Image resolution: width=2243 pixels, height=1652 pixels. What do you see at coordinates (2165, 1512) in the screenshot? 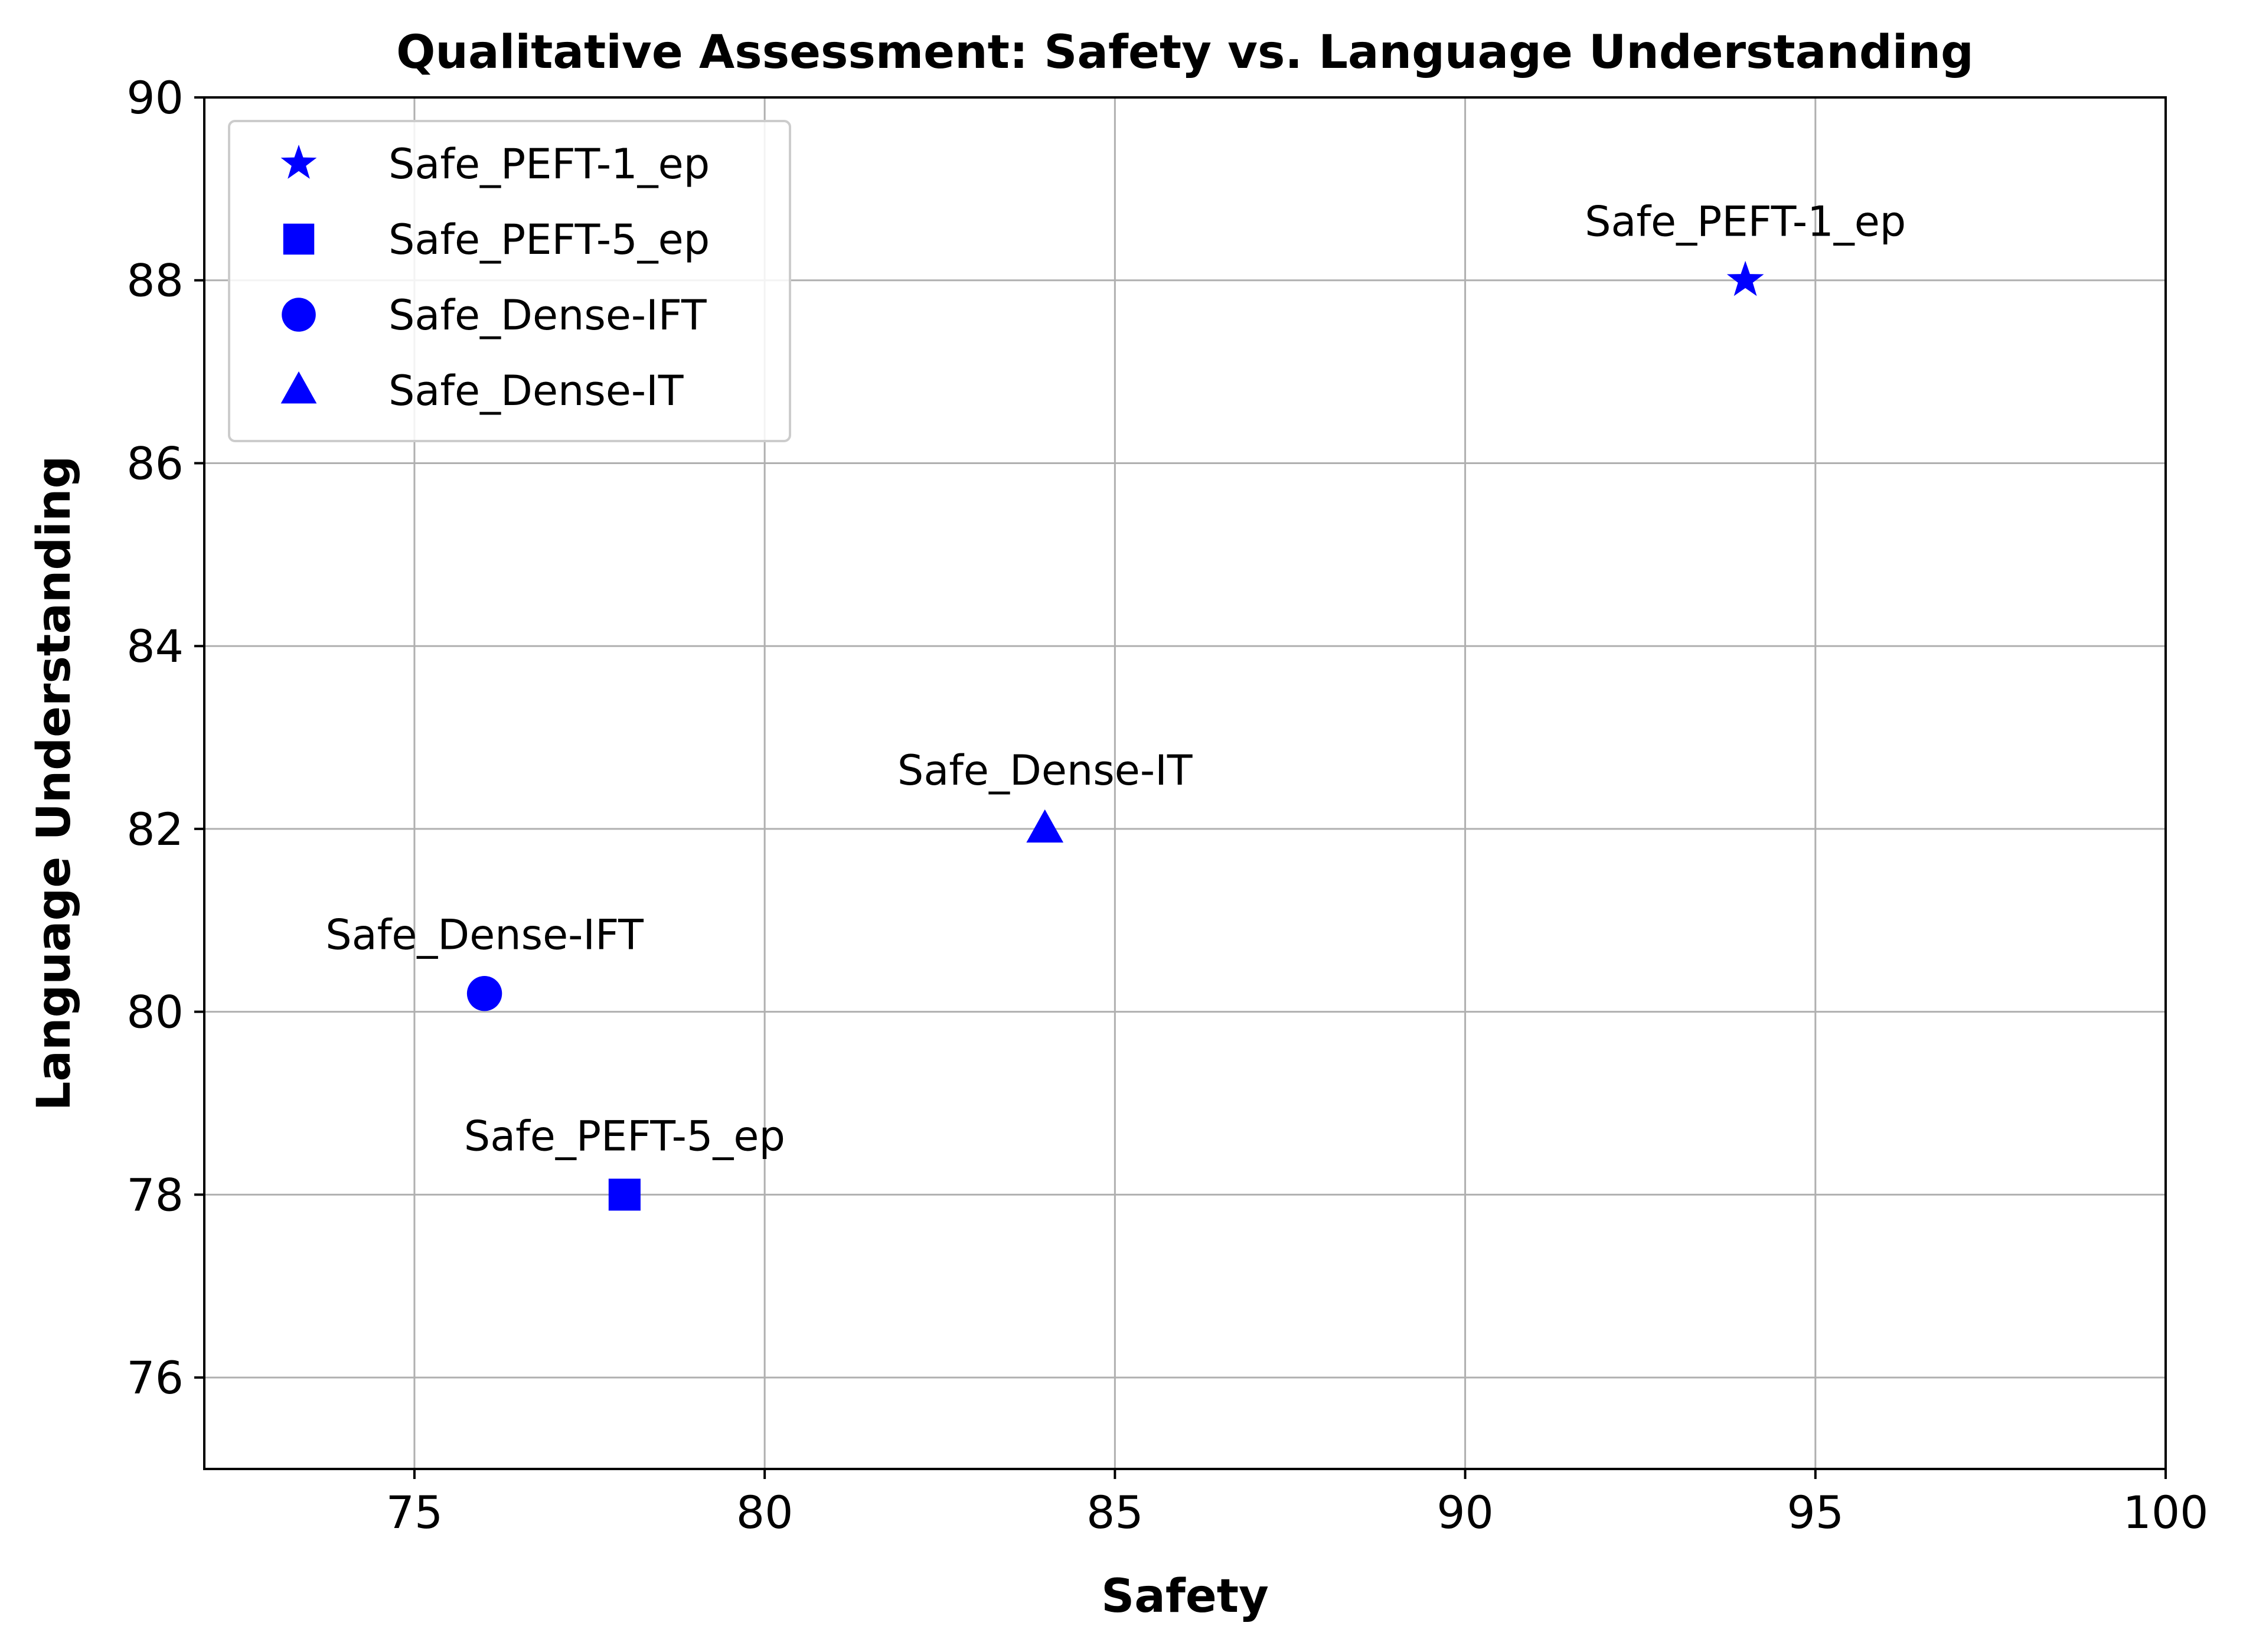
I see `x-tick-label: 100` at bounding box center [2165, 1512].